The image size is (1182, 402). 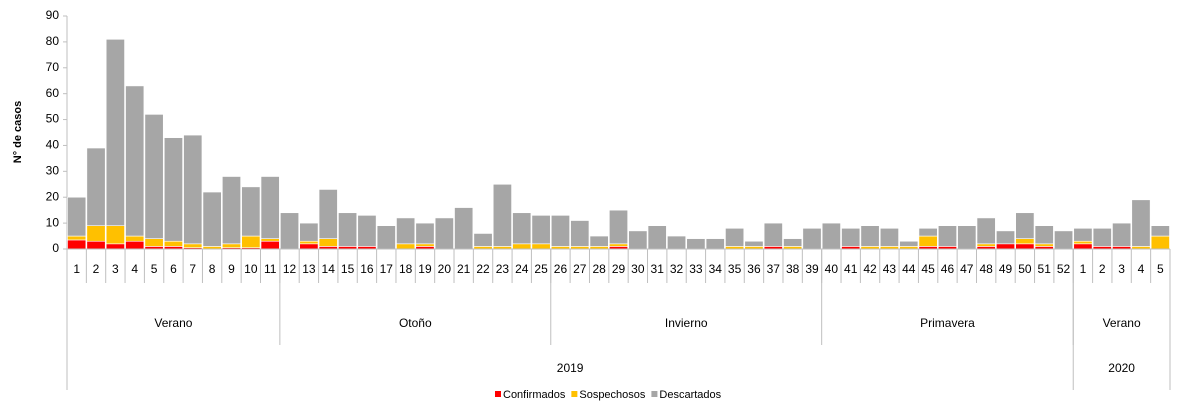 I want to click on x-tick-label: 37, so click(x=774, y=269).